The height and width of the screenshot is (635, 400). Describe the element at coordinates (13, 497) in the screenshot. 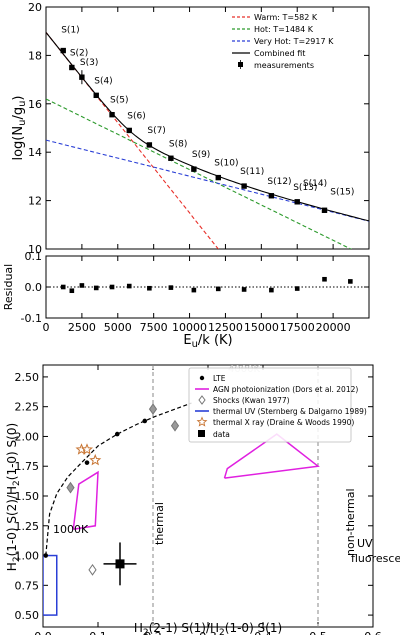

I see `y-axis-label-bottom: H2(1-0) S(2)/H2(1-0) S(0)` at that location.